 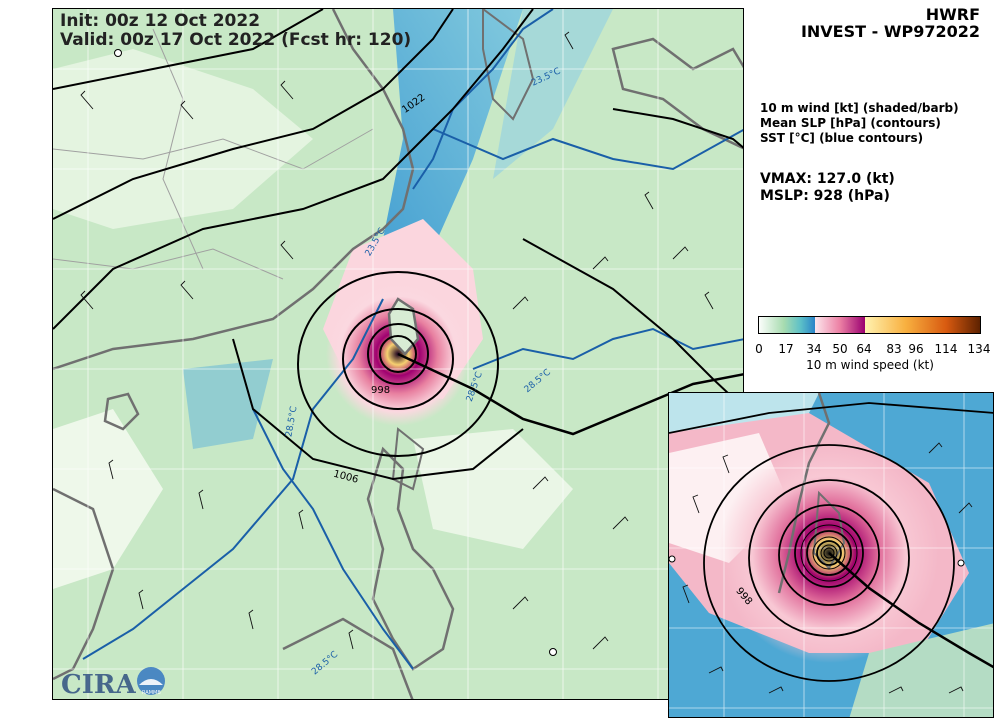 I want to click on korea-coast, so click(x=508, y=65).